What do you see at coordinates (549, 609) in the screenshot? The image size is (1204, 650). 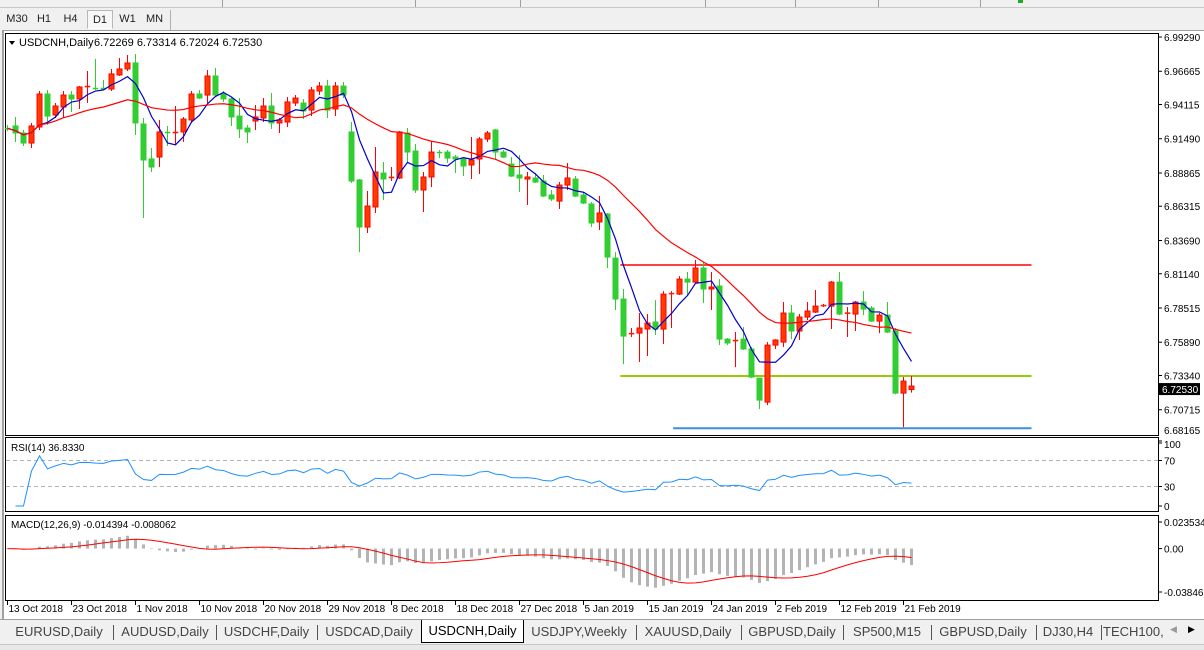 I see `date-tick-label: 27 Dec 2018` at bounding box center [549, 609].